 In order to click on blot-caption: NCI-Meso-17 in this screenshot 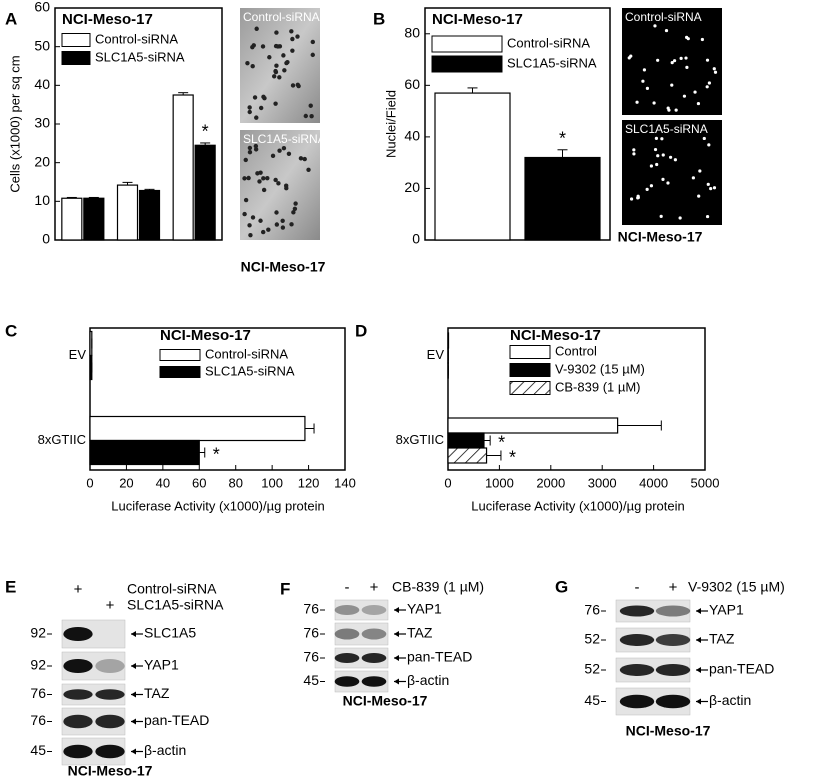, I will do `click(668, 731)`.